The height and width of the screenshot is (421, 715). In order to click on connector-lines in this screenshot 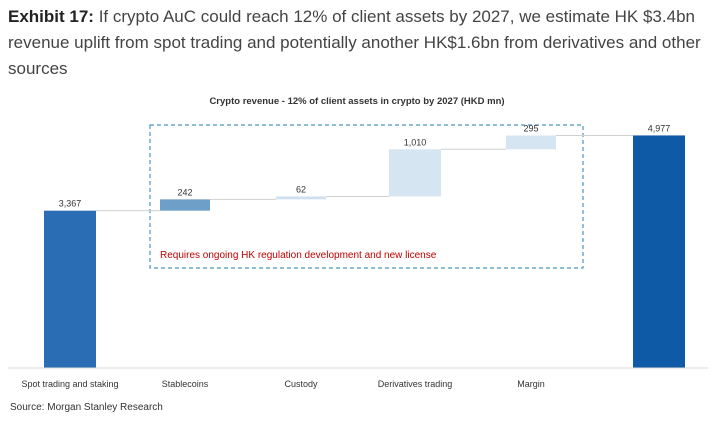, I will do `click(364, 173)`.